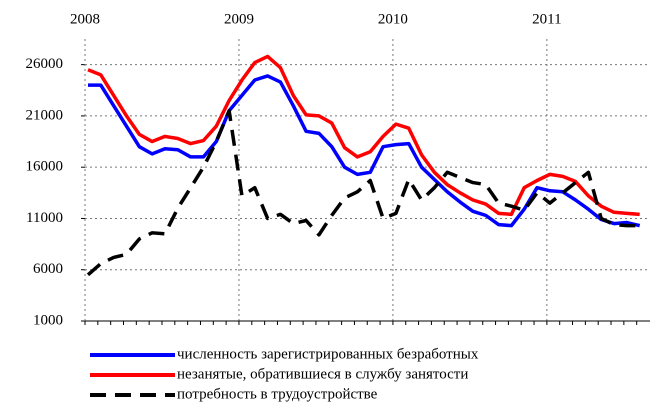 Image resolution: width=656 pixels, height=414 pixels. What do you see at coordinates (45, 167) in the screenshot?
I see `y-tick-label: 16000` at bounding box center [45, 167].